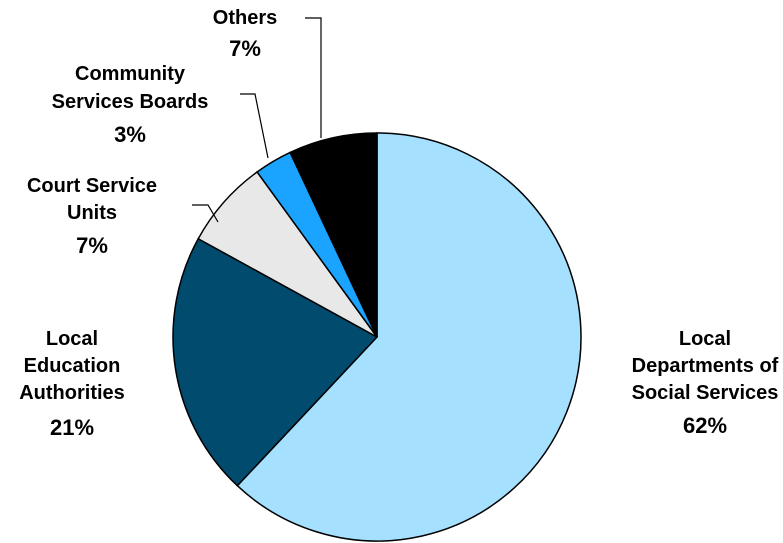 This screenshot has height=543, width=783. What do you see at coordinates (72, 366) in the screenshot?
I see `slice-name-label: Local Education Authorities` at bounding box center [72, 366].